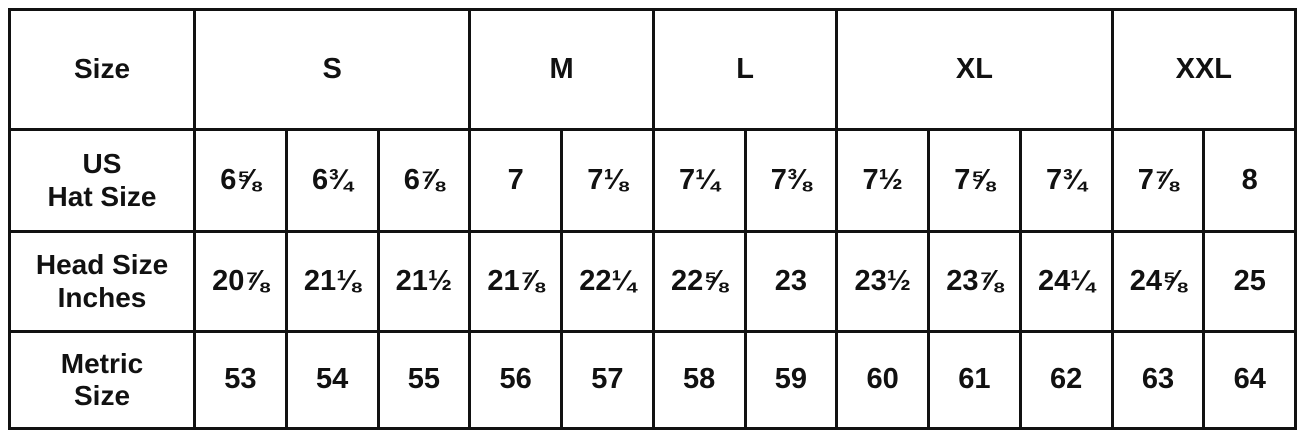  I want to click on table-cell: 23½, so click(883, 281).